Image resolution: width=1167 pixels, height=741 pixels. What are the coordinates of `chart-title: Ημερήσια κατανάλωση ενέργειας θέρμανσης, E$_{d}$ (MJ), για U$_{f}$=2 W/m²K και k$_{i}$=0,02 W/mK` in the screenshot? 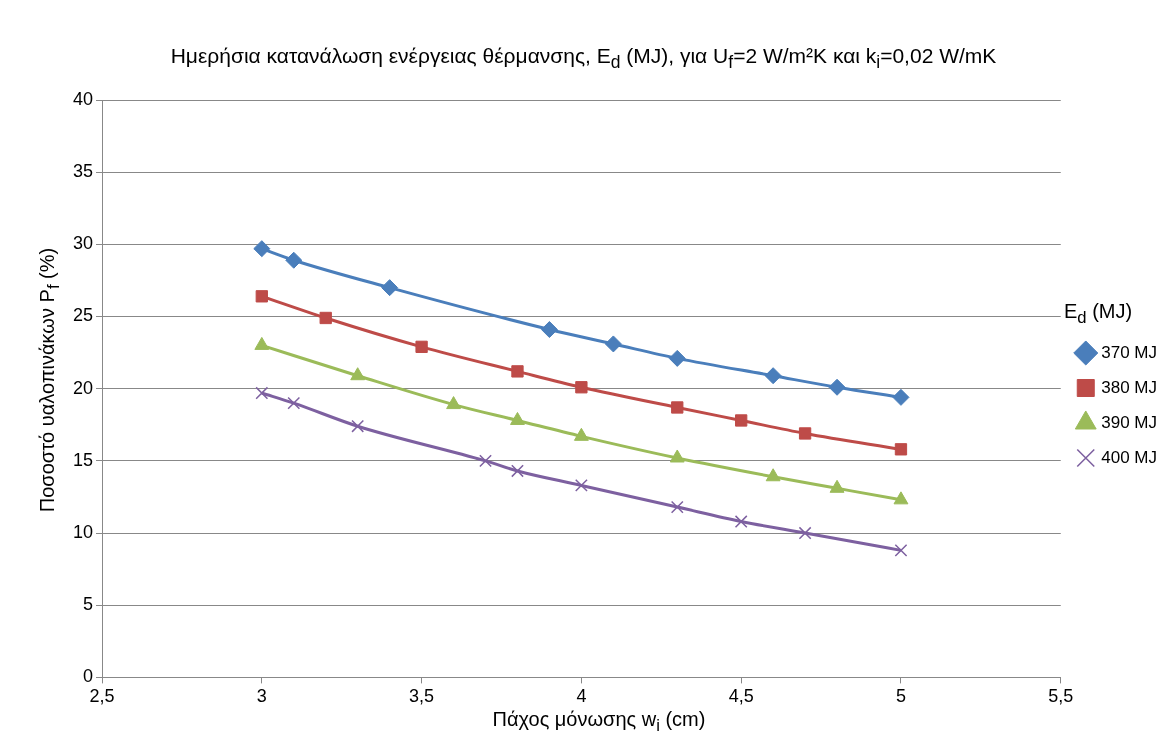 It's located at (583, 59).